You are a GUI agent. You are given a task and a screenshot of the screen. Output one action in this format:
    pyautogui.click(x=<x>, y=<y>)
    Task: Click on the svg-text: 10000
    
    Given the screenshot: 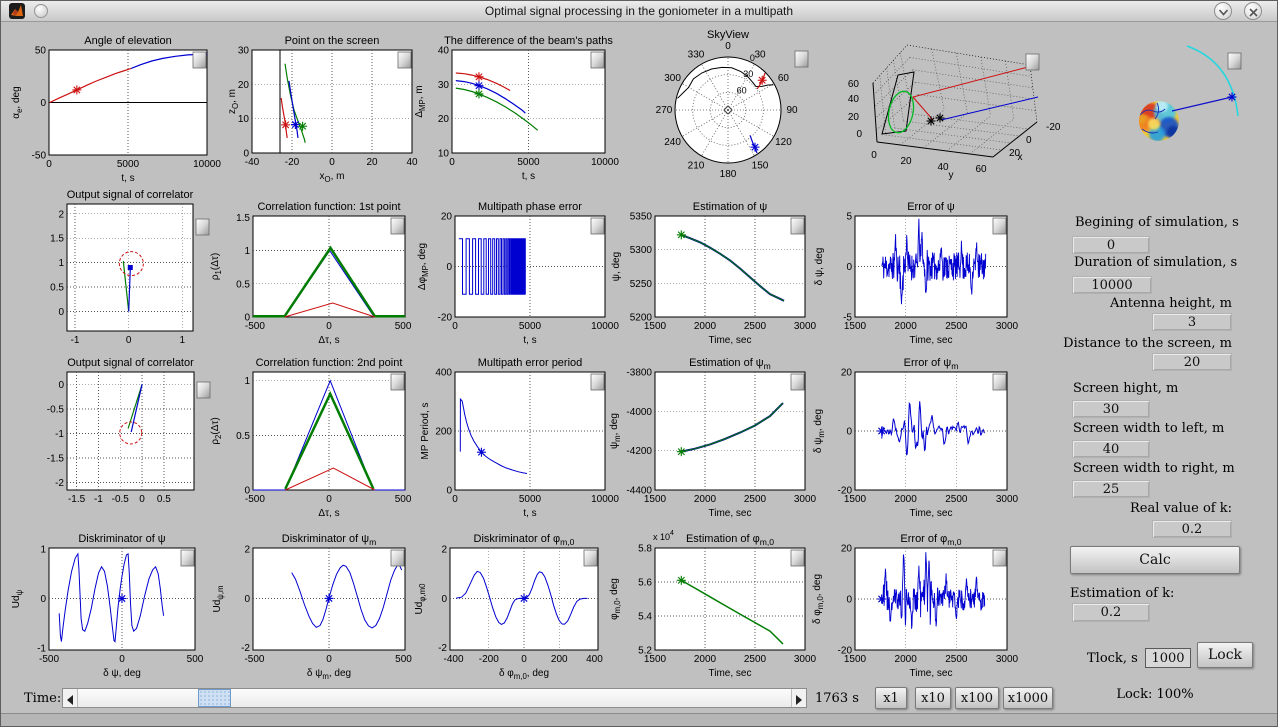 What is the action you would take?
    pyautogui.click(x=605, y=162)
    